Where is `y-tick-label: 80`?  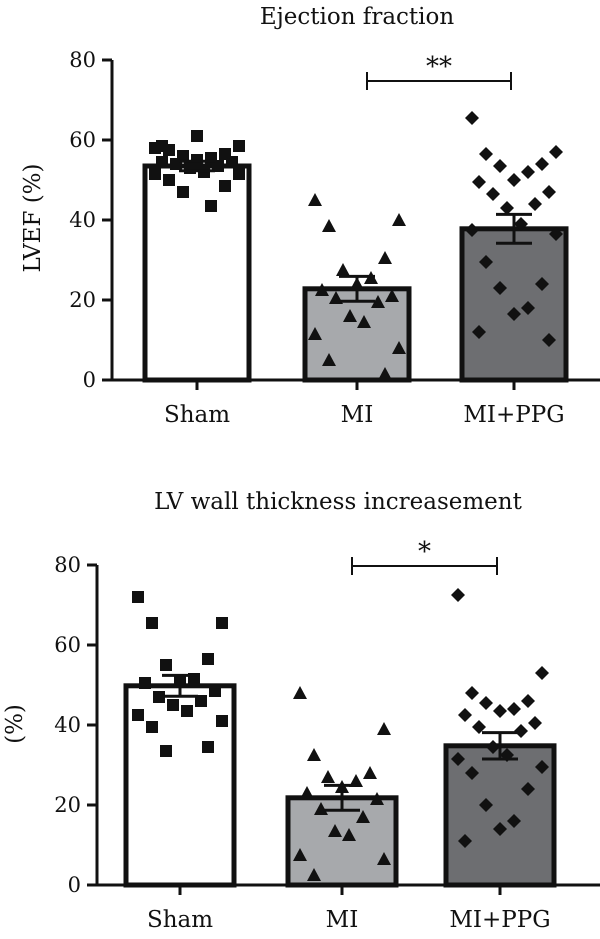
y-tick-label: 80 is located at coordinates (82, 60).